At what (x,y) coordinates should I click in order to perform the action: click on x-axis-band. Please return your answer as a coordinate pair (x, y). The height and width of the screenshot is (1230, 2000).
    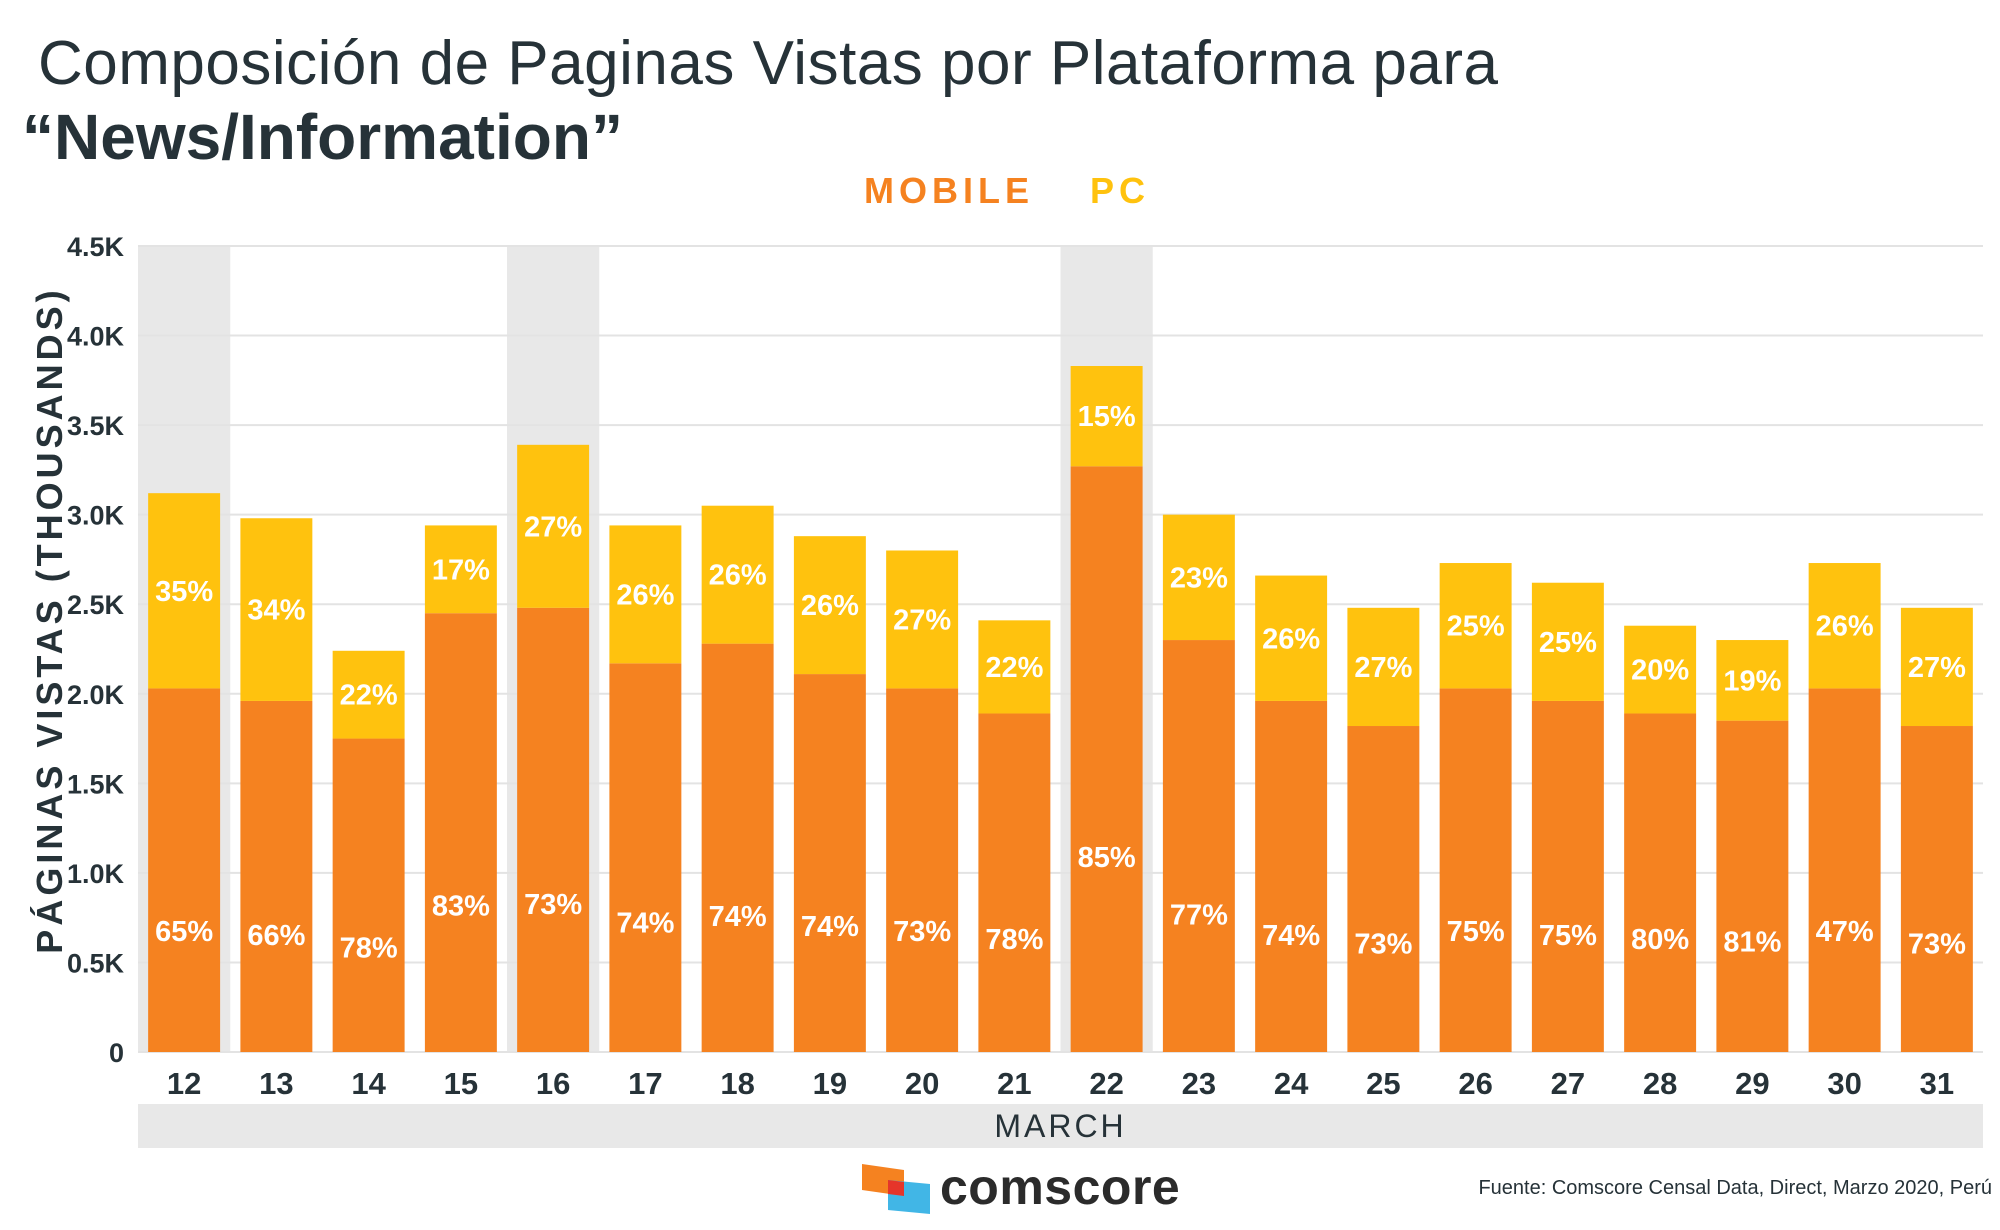
    Looking at the image, I should click on (1060, 1126).